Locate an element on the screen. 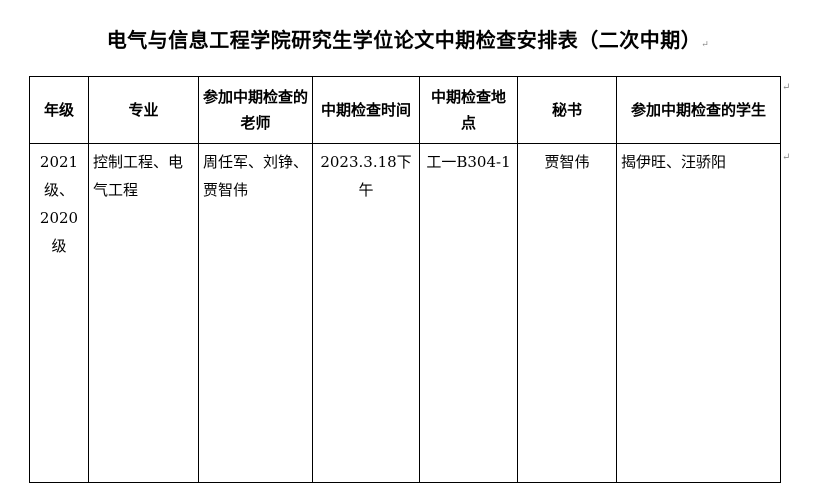 The image size is (816, 504). cell-location: 工一B304-1 is located at coordinates (468, 313).